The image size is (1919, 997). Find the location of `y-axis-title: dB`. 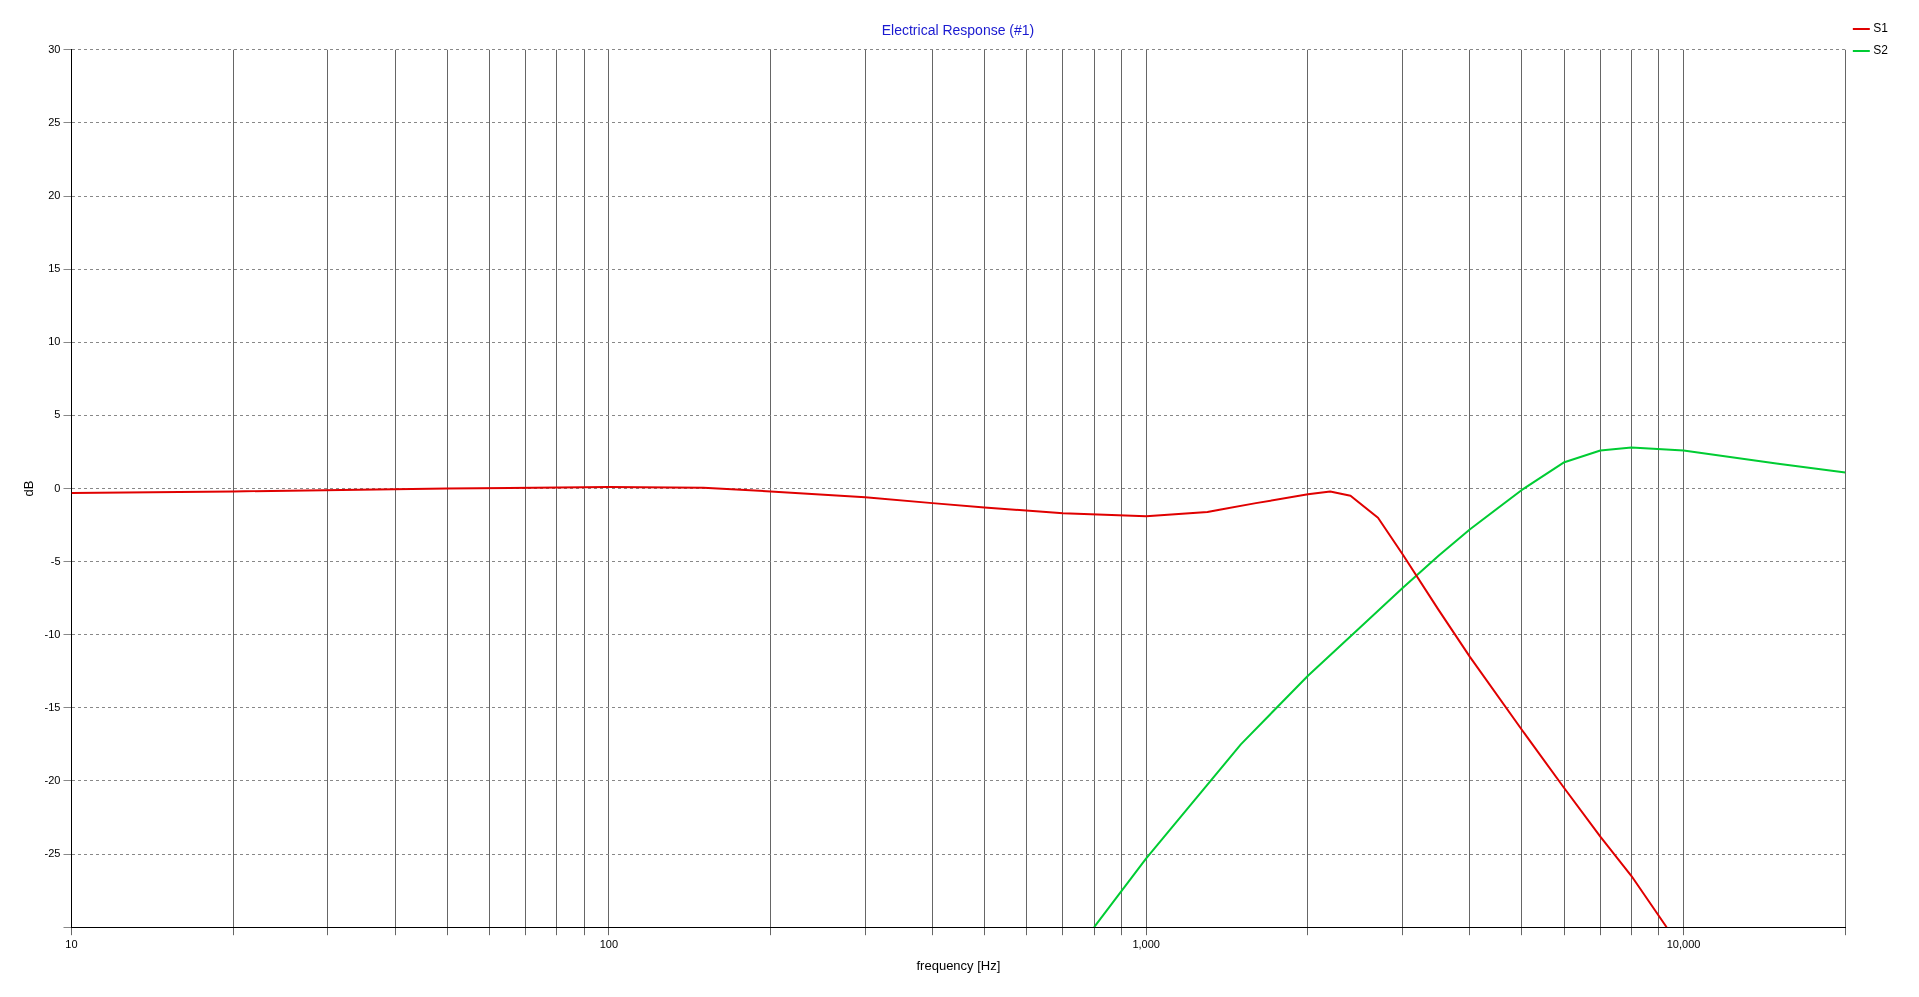

y-axis-title: dB is located at coordinates (29, 488).